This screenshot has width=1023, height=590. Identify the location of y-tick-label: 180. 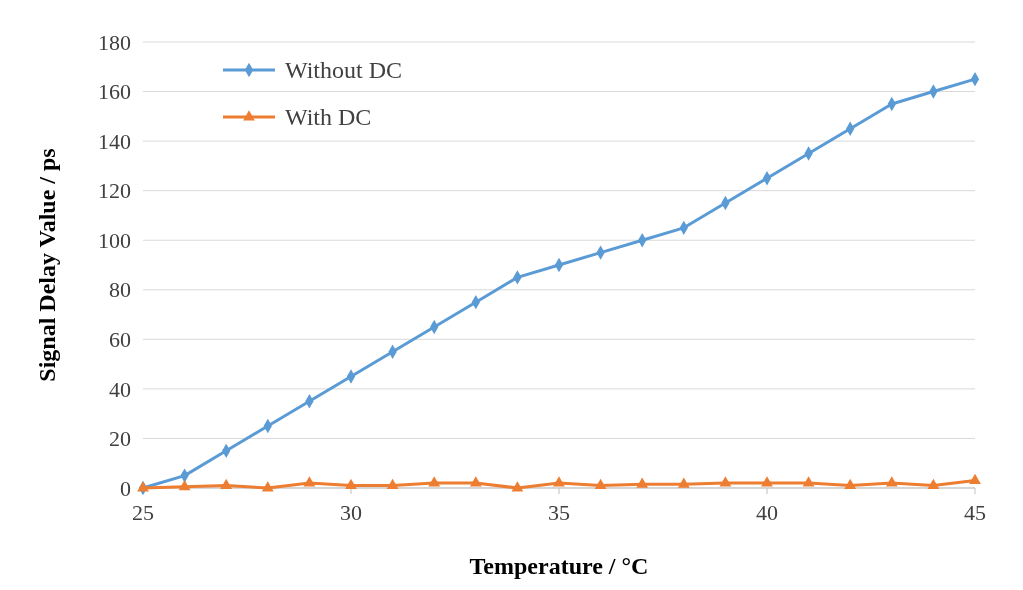
(114, 42).